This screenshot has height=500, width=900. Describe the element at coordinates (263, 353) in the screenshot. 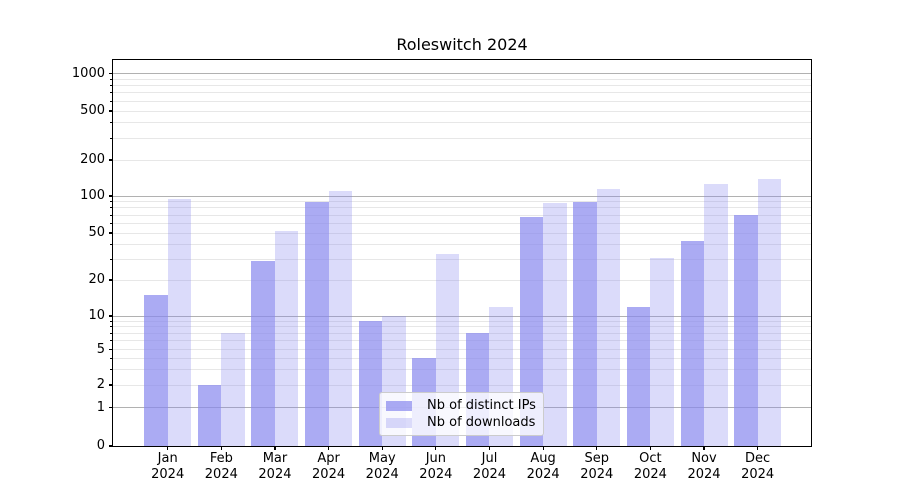

I see `bar-ips-mar` at that location.